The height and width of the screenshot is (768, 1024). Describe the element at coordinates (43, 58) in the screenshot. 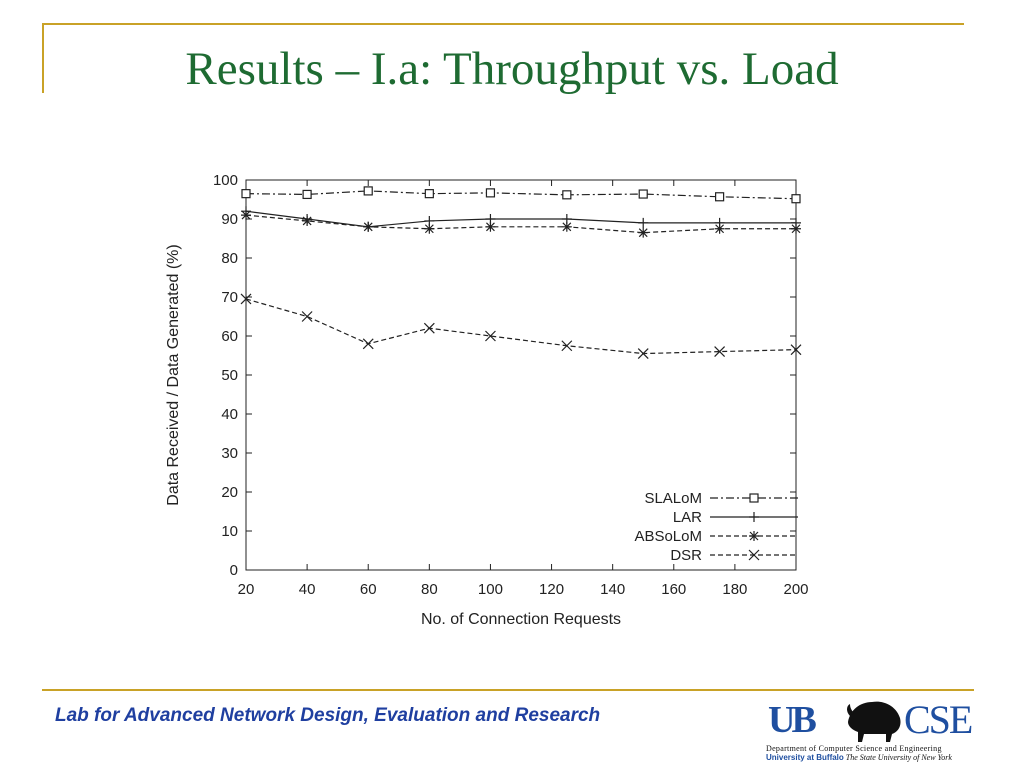

I see `left-rule` at that location.